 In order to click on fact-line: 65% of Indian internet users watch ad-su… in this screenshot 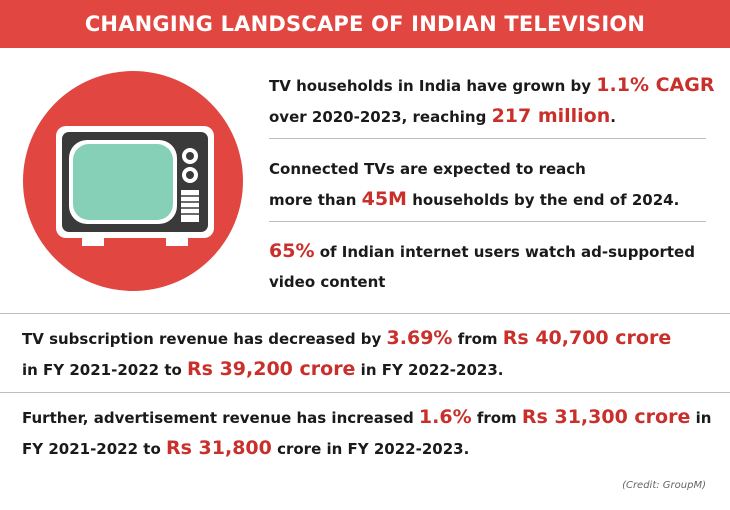, I will do `click(489, 251)`.